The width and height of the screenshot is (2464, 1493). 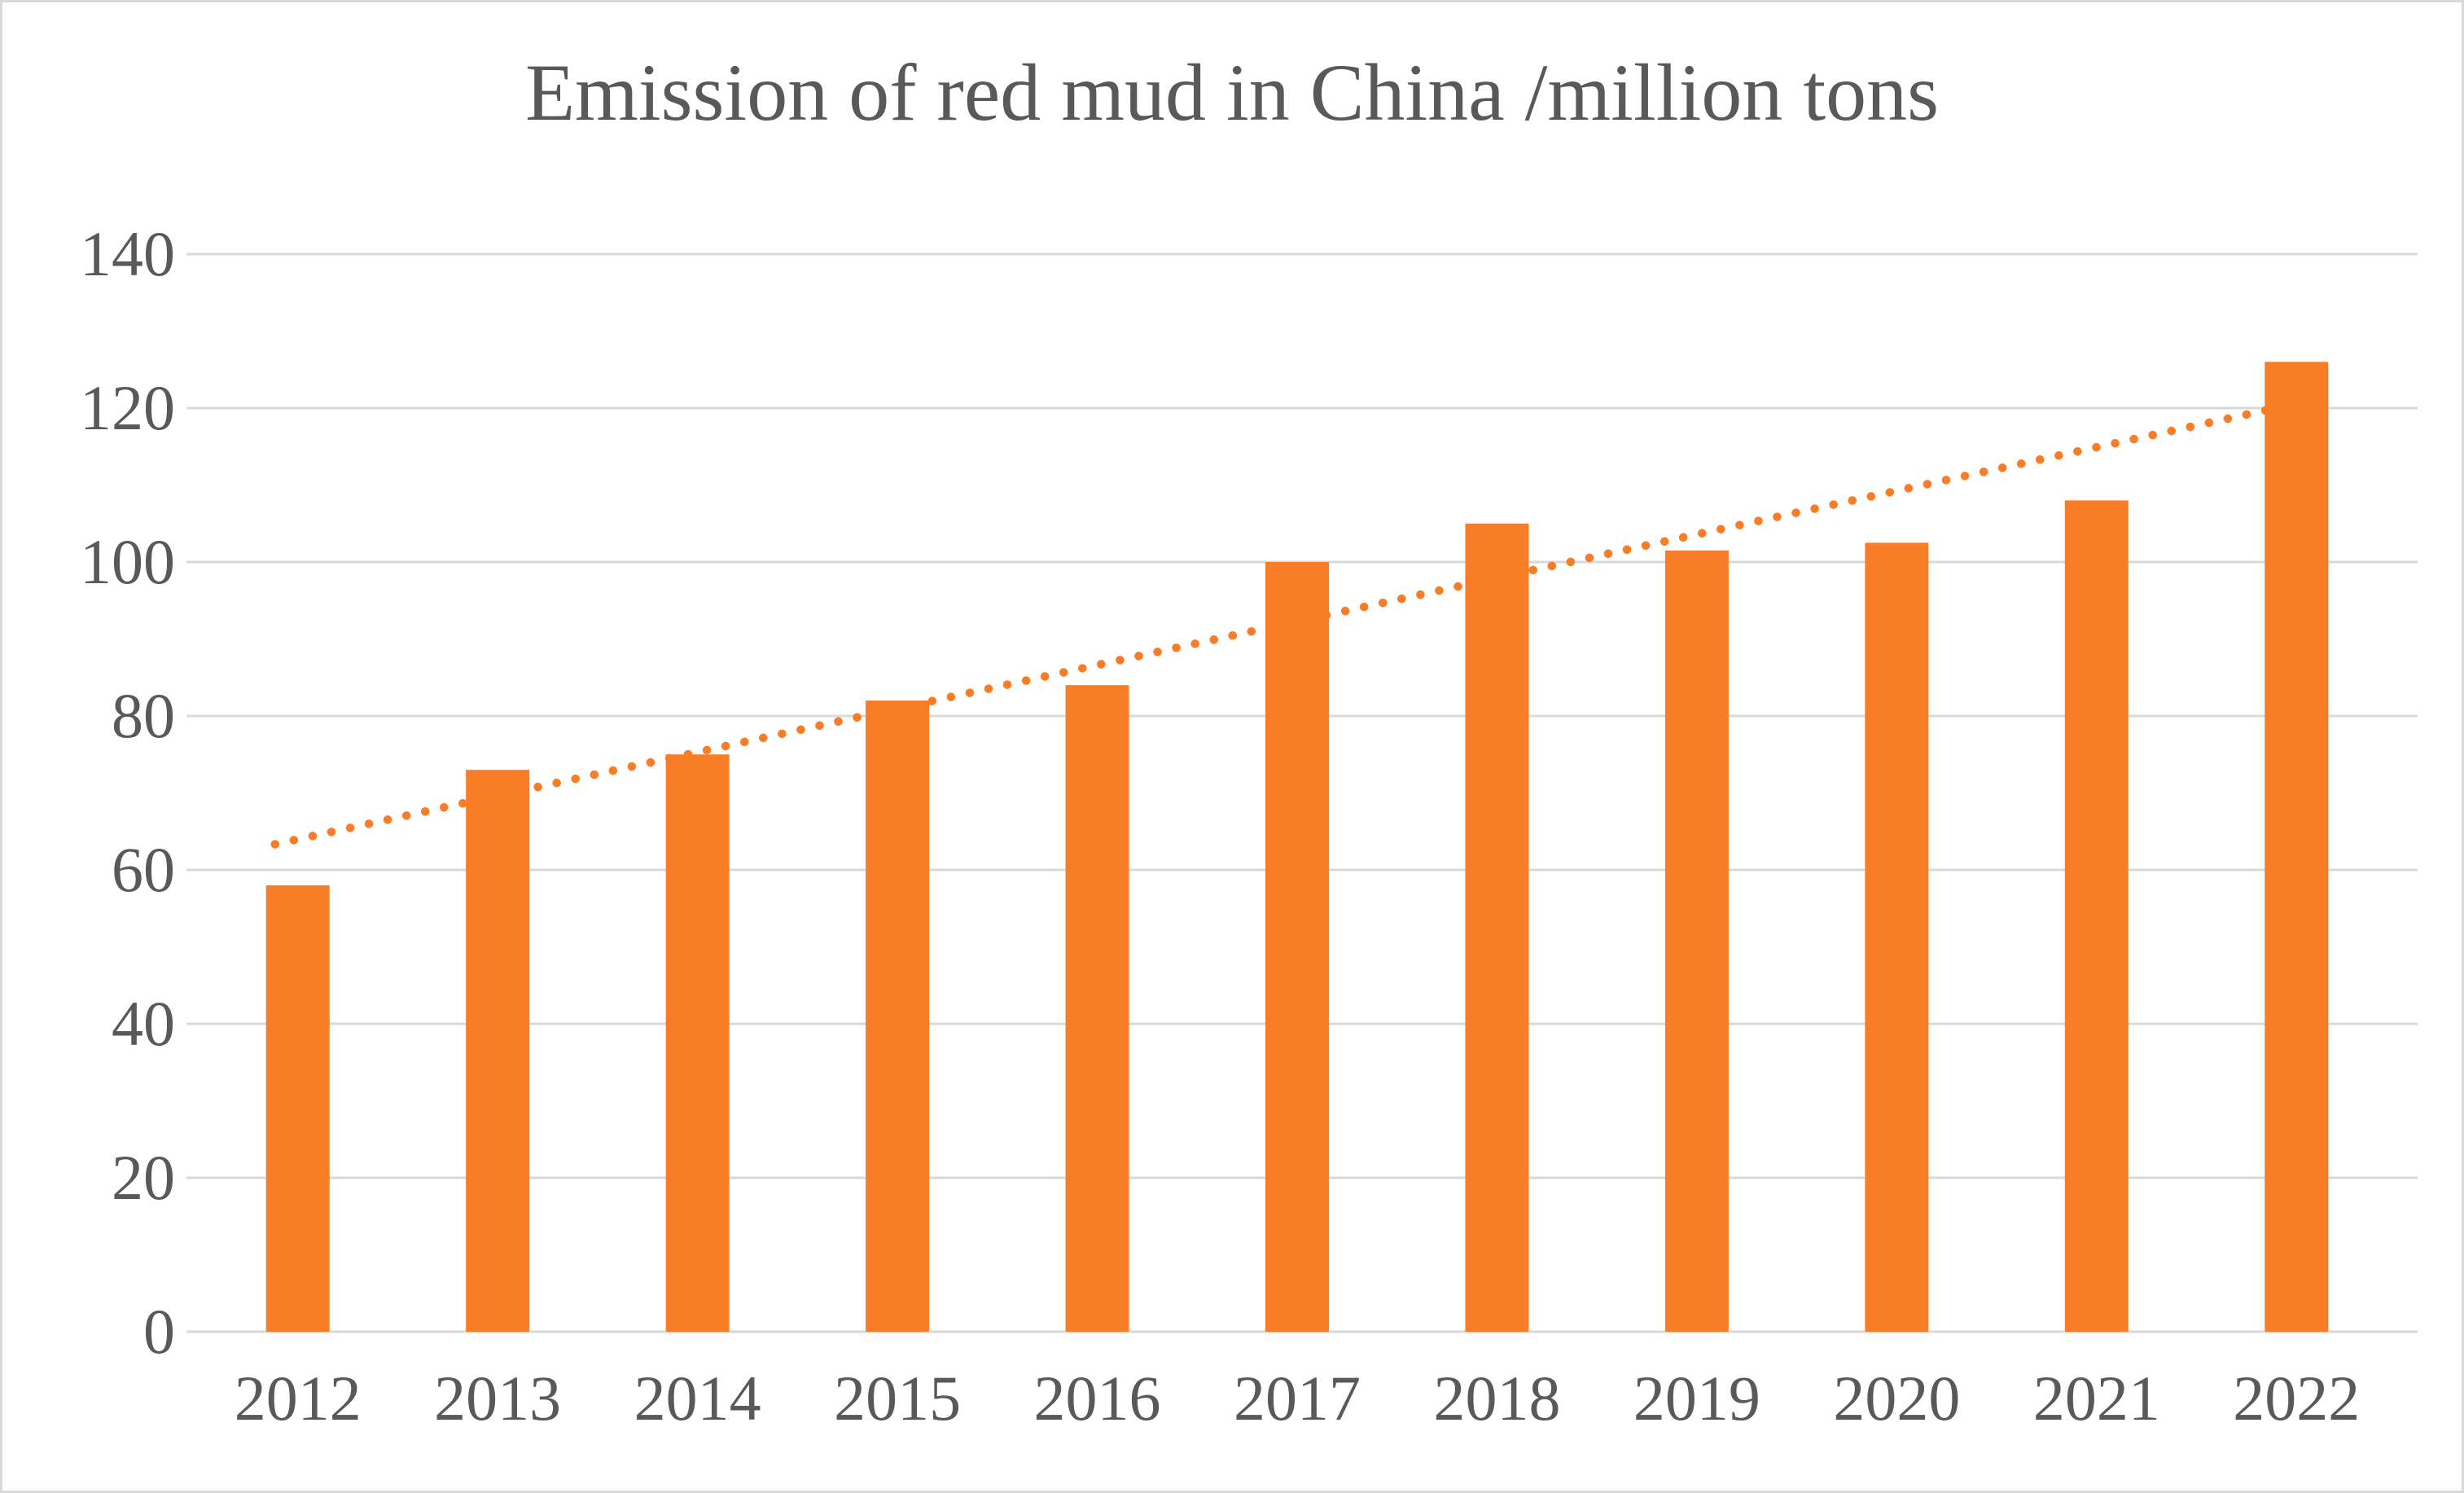 What do you see at coordinates (1897, 937) in the screenshot?
I see `bar-2020` at bounding box center [1897, 937].